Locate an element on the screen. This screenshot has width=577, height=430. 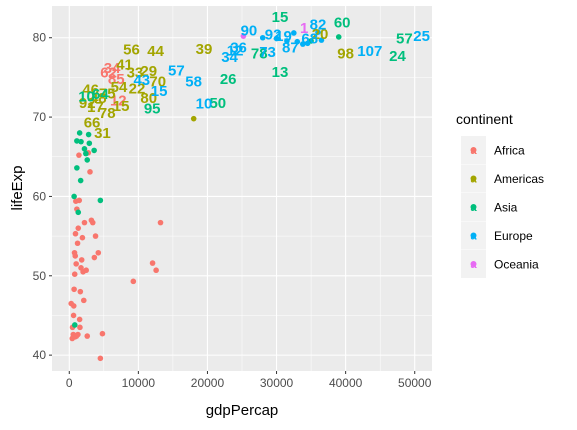
europe-text-label: 34 is located at coordinates (229, 57).